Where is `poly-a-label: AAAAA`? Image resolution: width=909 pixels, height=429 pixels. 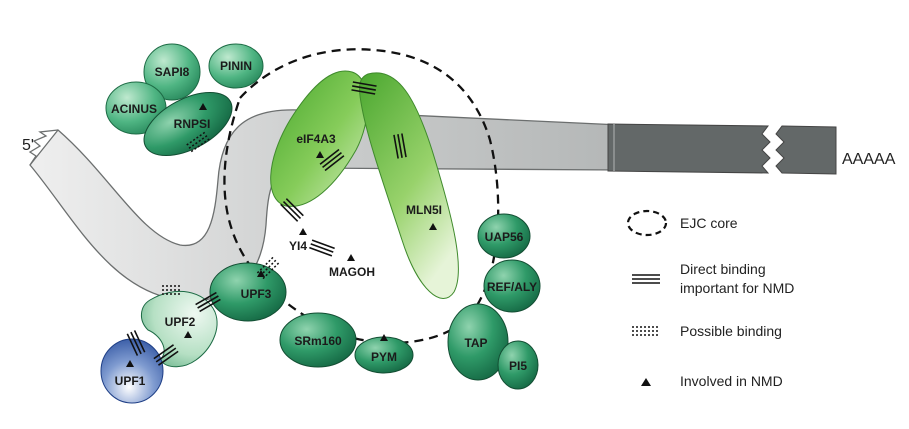 poly-a-label: AAAAA is located at coordinates (869, 159).